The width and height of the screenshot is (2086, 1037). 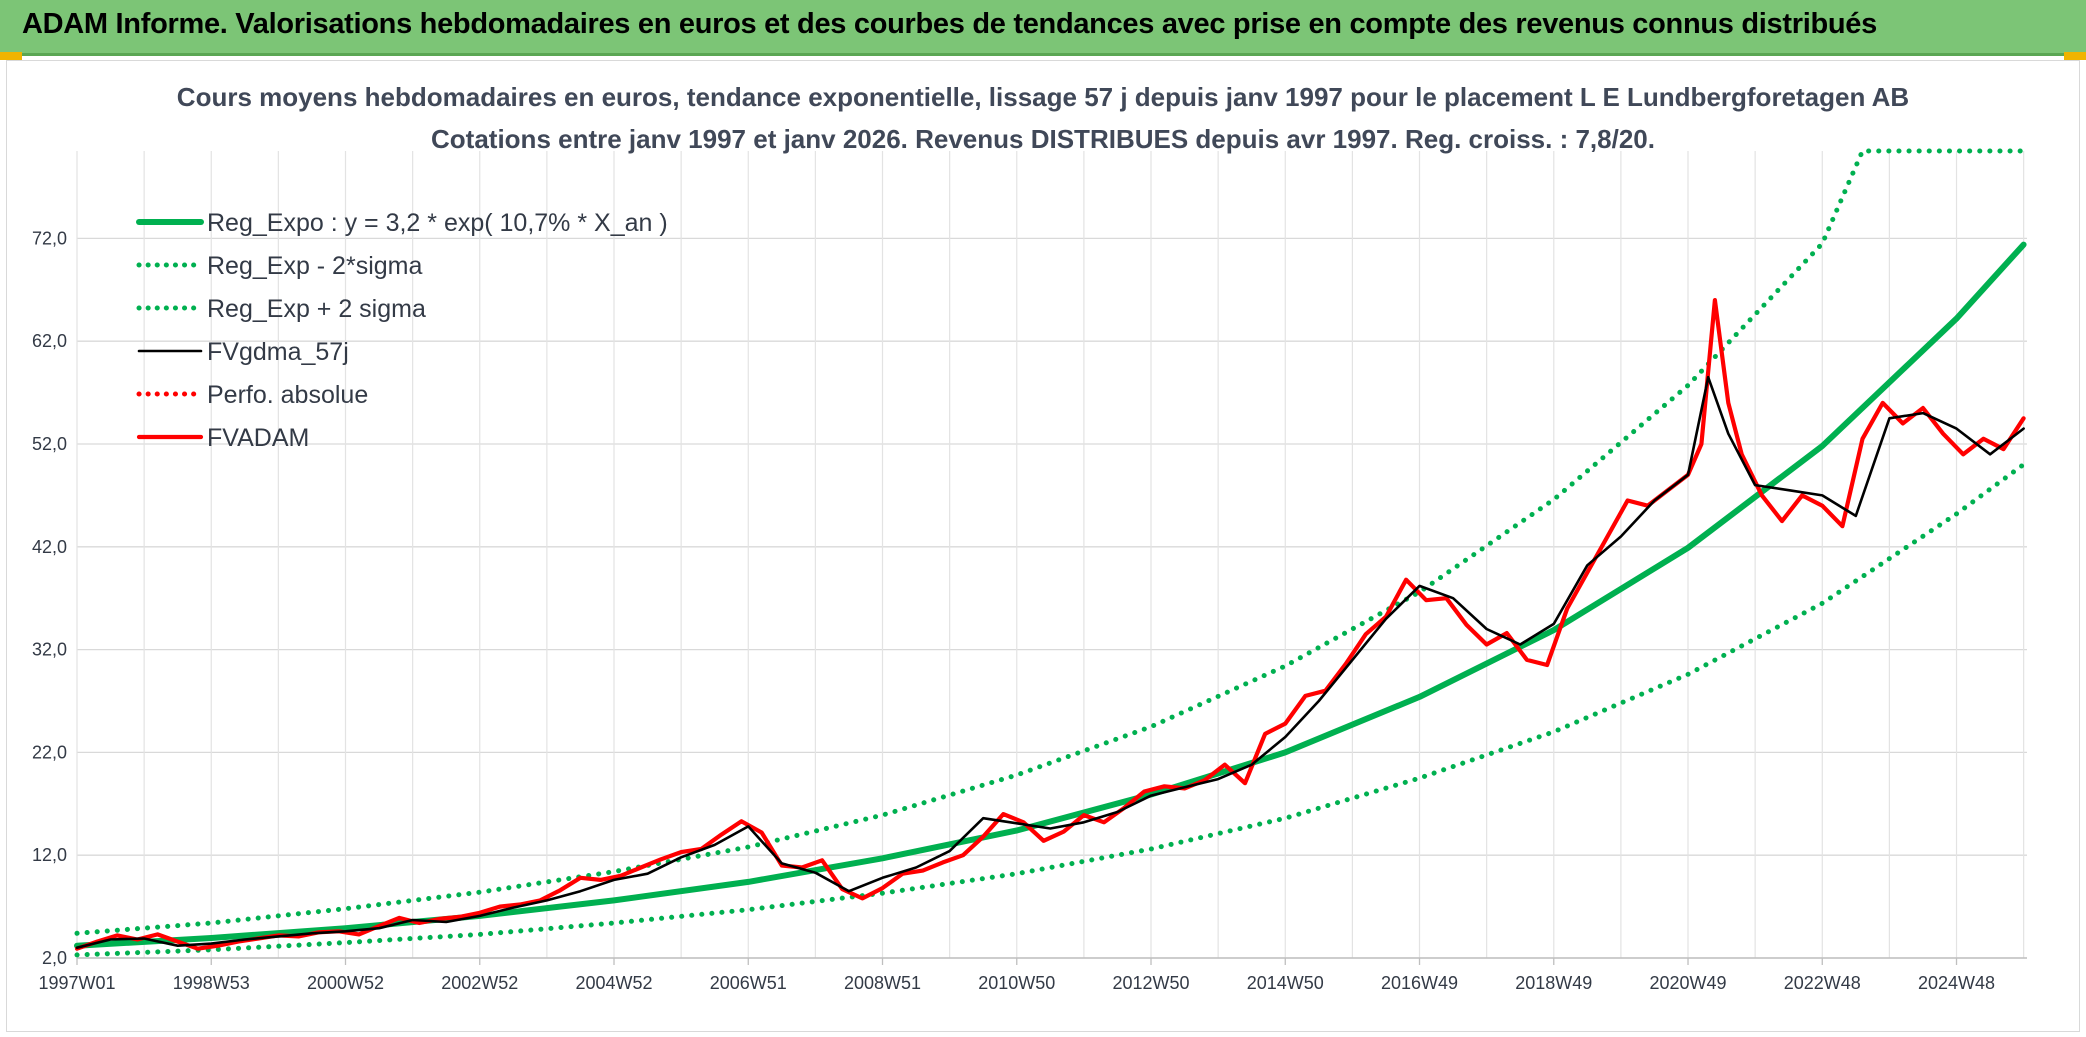 I want to click on x-tick-label: 2004W52, so click(x=613, y=983).